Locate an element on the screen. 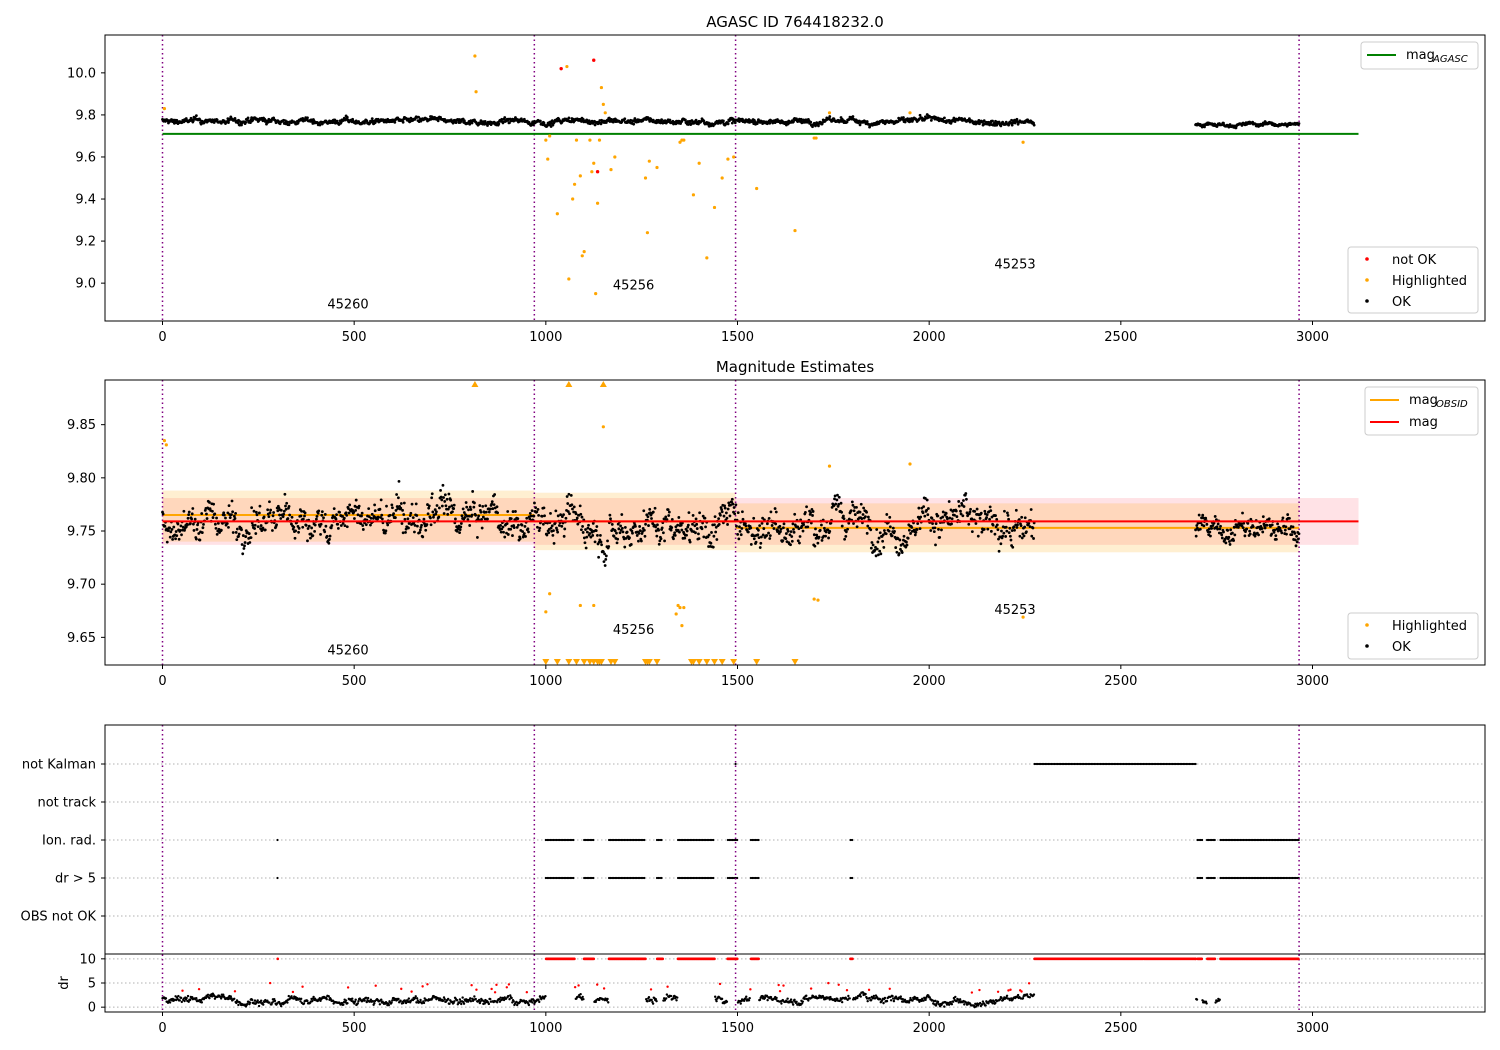 Image resolution: width=1500 pixels, height=1050 pixels. y-tick-label: 9.70 is located at coordinates (81, 585).